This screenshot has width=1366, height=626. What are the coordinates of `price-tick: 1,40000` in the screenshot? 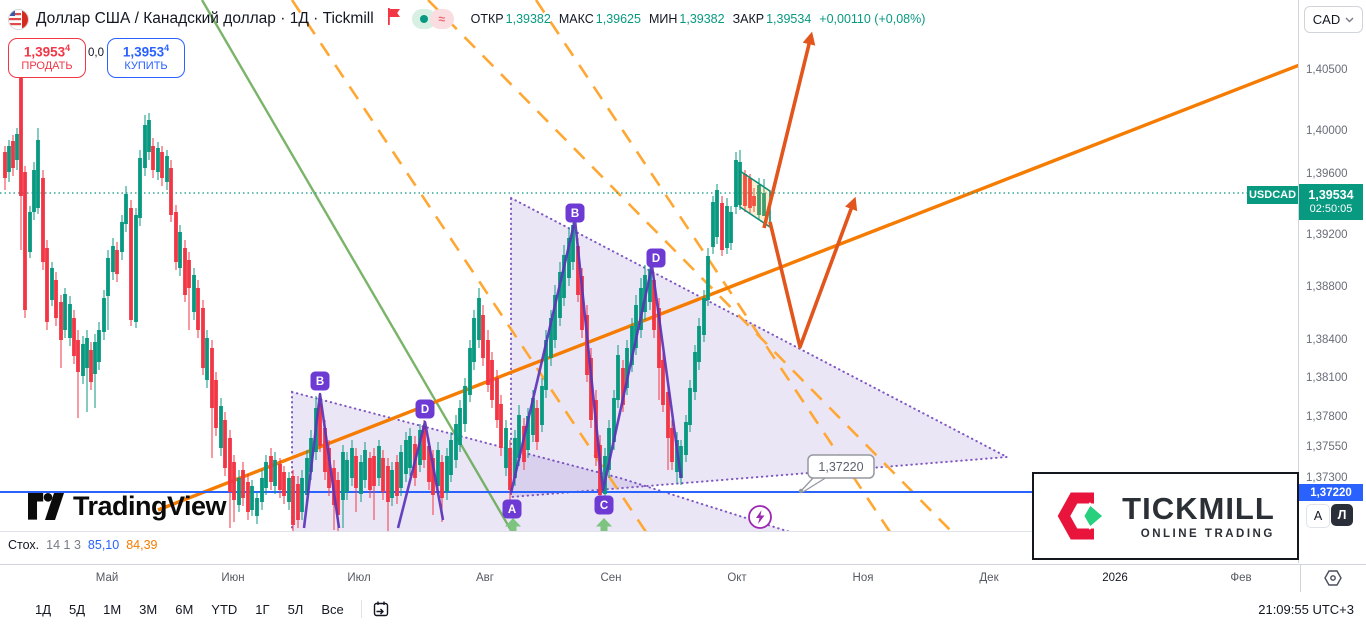 It's located at (1327, 131).